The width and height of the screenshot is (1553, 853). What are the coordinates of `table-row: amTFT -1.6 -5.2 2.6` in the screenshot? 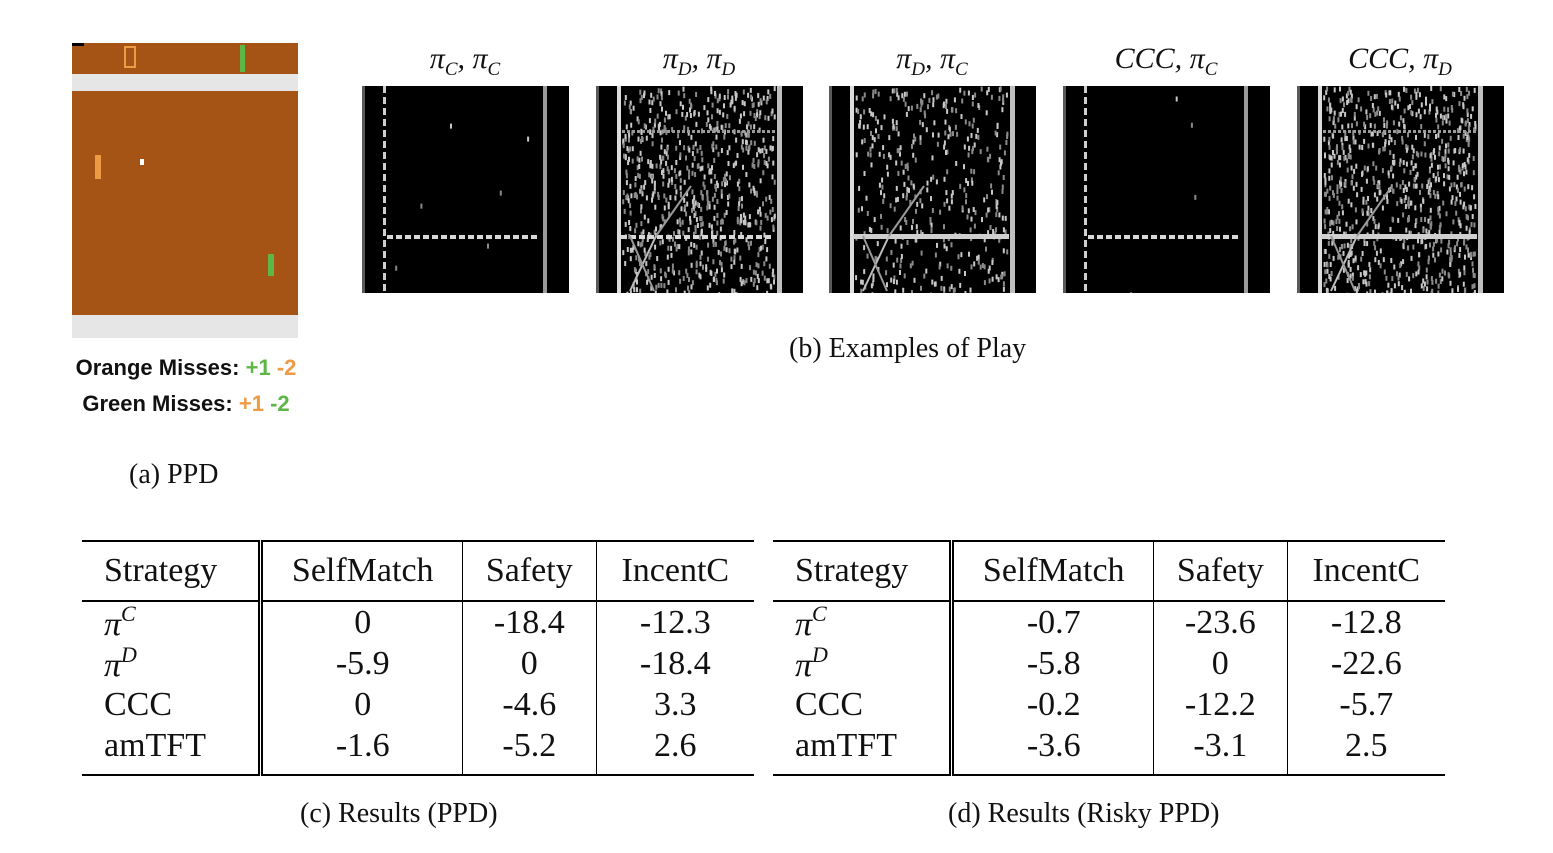 It's located at (418, 750).